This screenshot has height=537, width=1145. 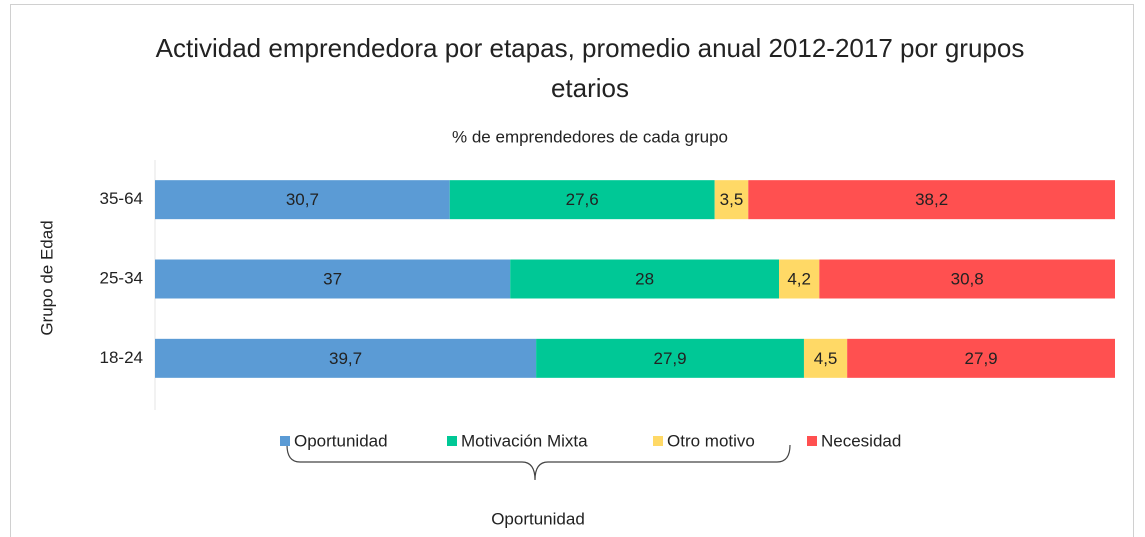 I want to click on data-label: 30,8, so click(x=967, y=278).